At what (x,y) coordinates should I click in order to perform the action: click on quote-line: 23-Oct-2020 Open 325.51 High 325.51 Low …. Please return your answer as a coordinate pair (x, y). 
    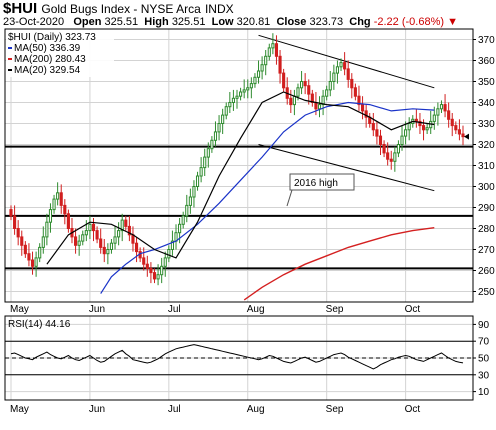
    Looking at the image, I should click on (230, 22).